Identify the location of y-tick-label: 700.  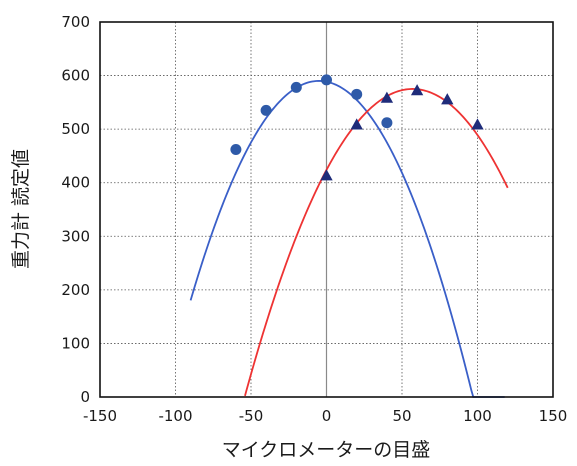
(75, 22).